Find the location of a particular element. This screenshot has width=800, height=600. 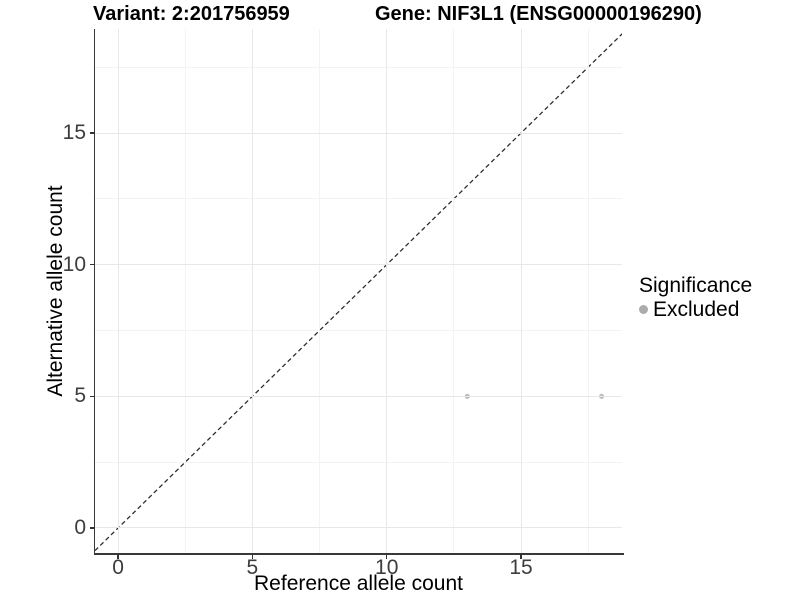

legend-entry-label: Excluded is located at coordinates (696, 309).